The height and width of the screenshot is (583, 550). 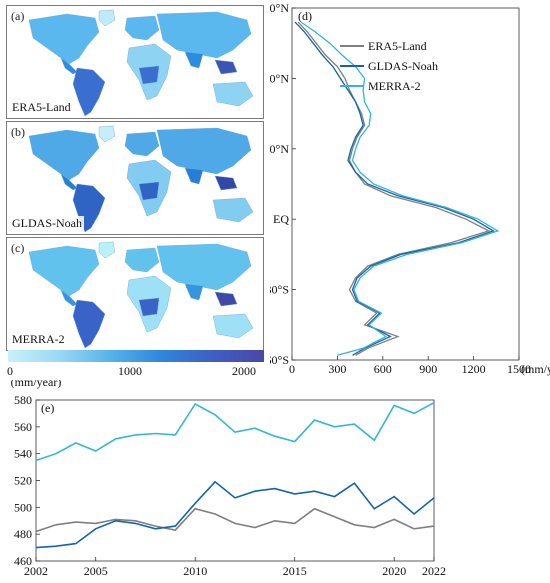 What do you see at coordinates (383, 369) in the screenshot?
I see `x-tick-label: 600` at bounding box center [383, 369].